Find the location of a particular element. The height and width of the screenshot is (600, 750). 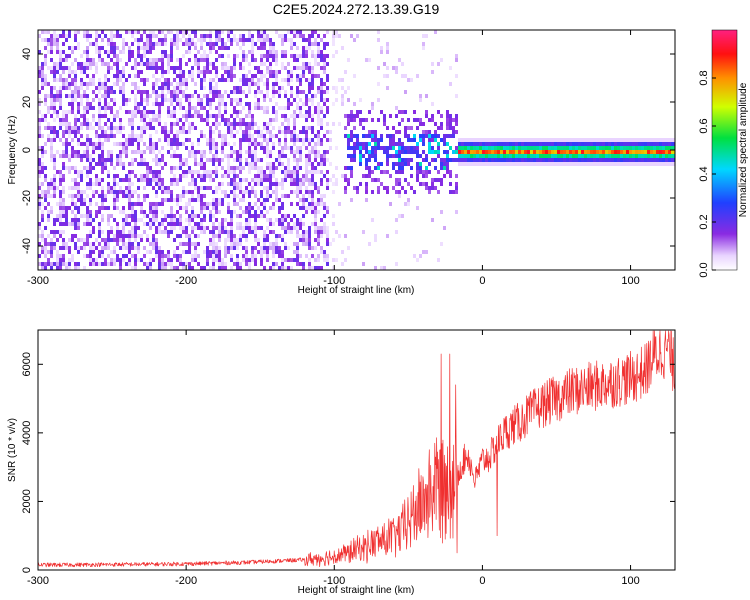

y-tick-label: 0 is located at coordinates (27, 150).